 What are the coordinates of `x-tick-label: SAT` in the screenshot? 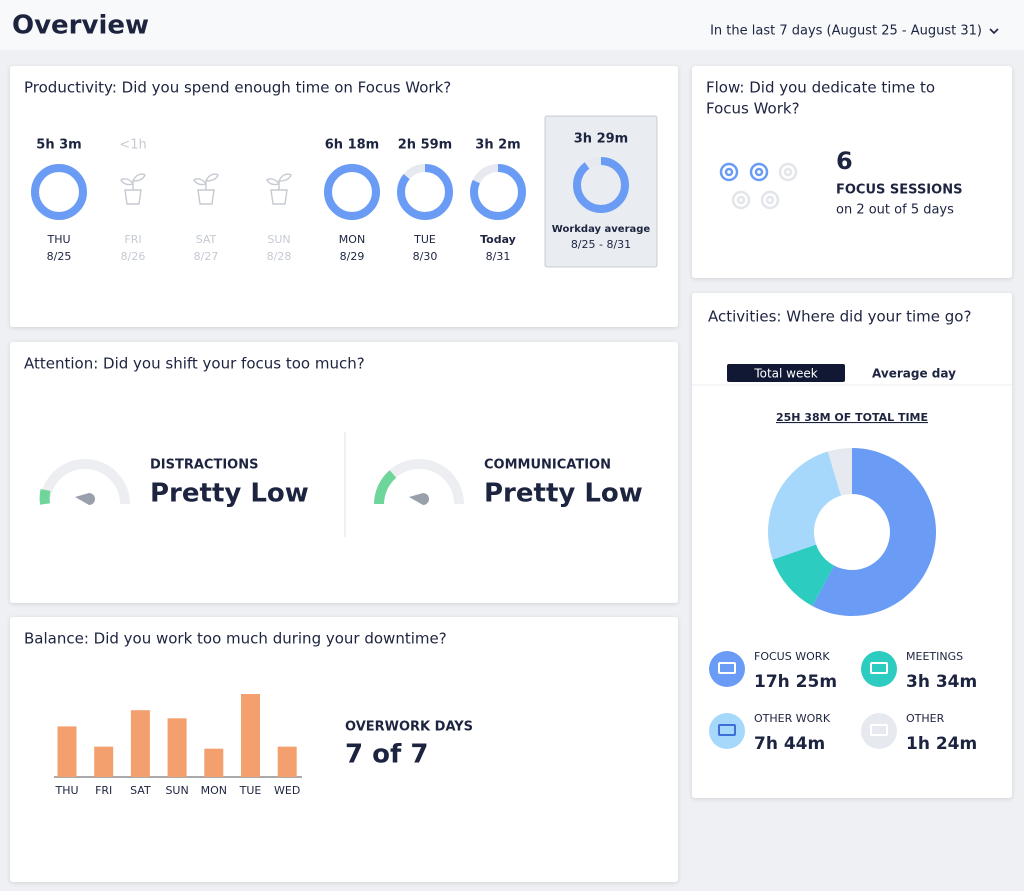 It's located at (140, 790).